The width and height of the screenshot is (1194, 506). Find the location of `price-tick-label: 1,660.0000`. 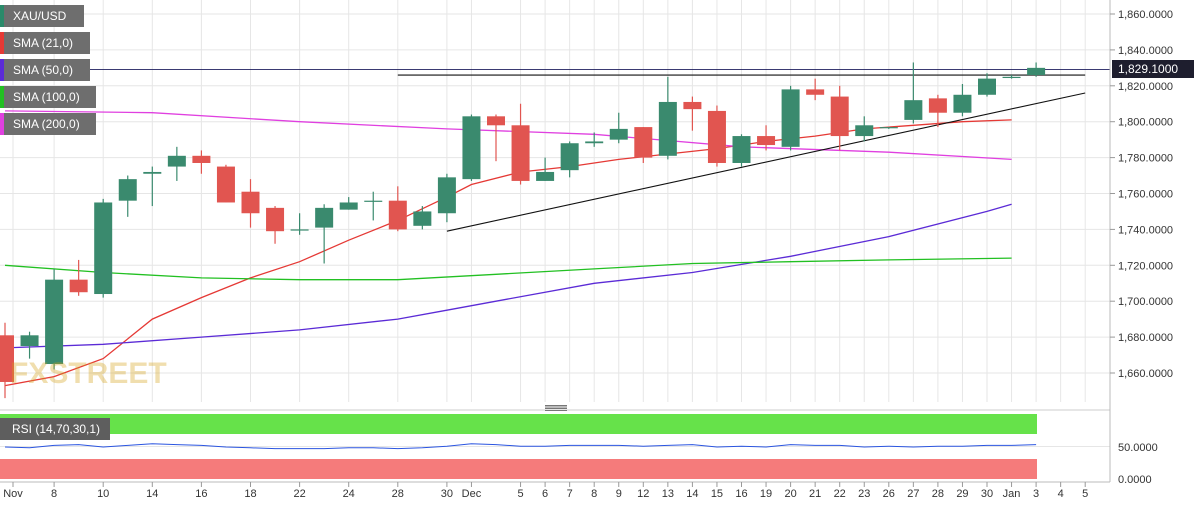

price-tick-label: 1,660.0000 is located at coordinates (1145, 374).